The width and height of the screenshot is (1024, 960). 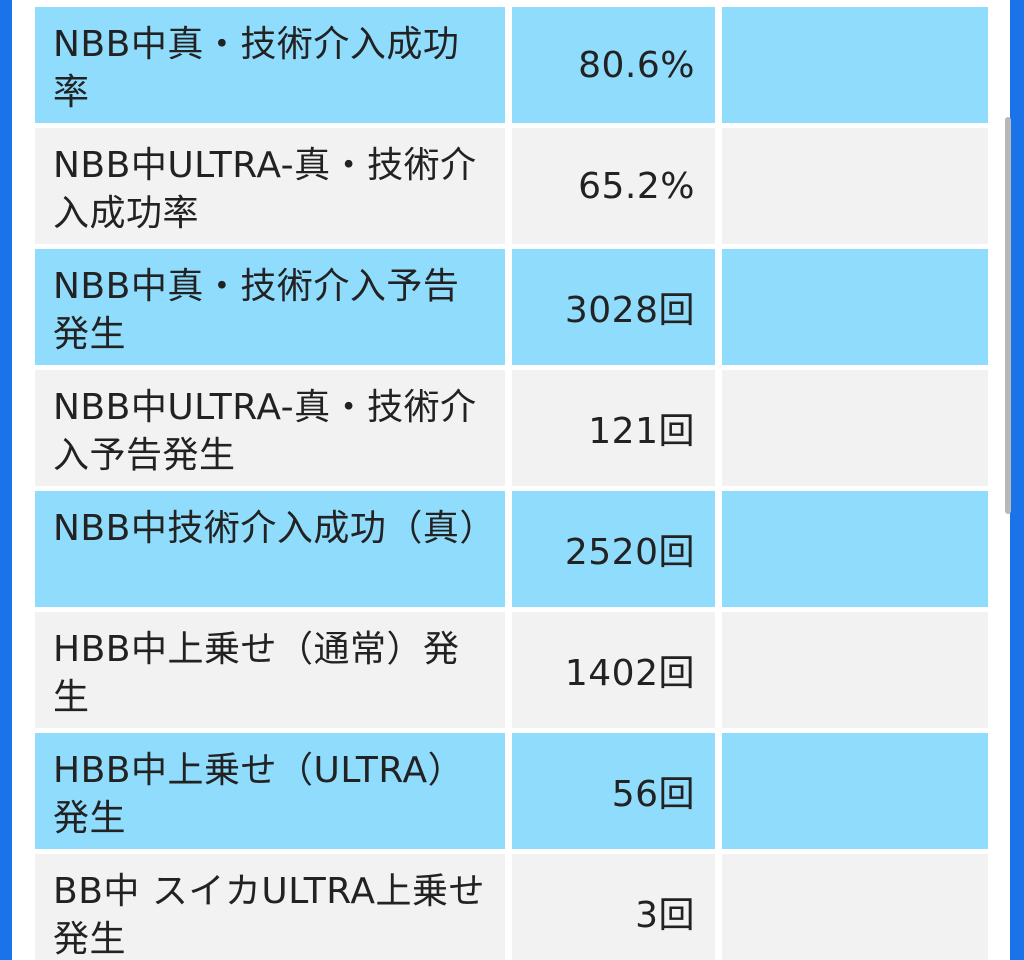 I want to click on row-label: NBB中技術介入成功（真）, so click(x=270, y=549).